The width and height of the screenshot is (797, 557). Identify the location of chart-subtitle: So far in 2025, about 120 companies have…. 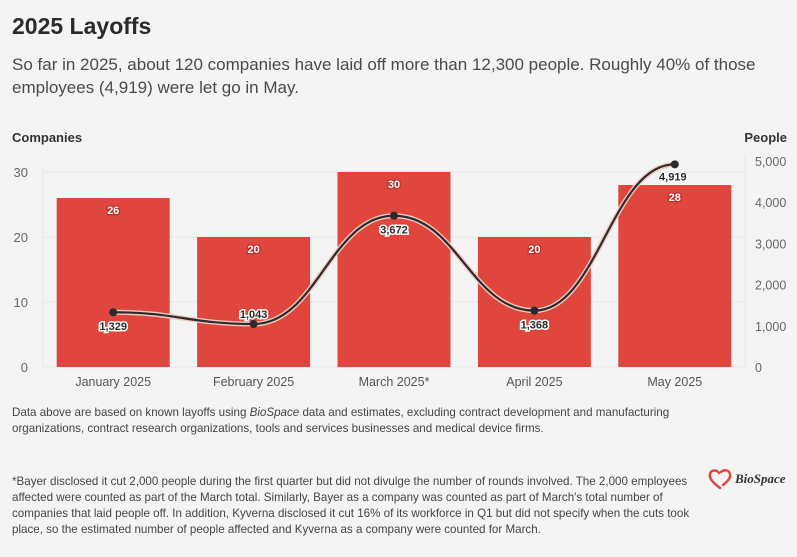
(384, 76).